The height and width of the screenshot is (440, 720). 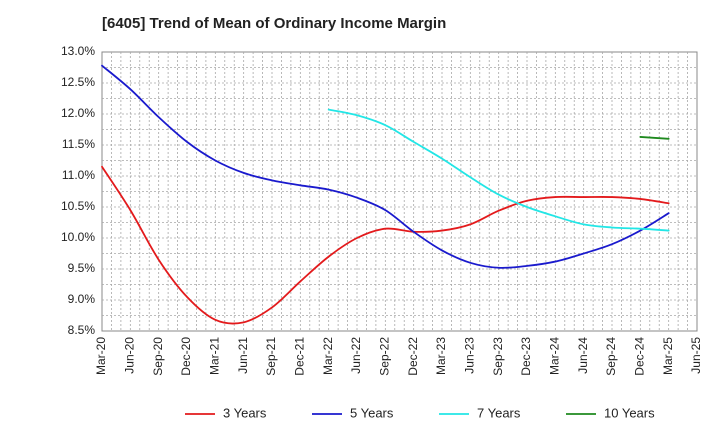 What do you see at coordinates (82, 268) in the screenshot?
I see `y-tick-label: 9.5%` at bounding box center [82, 268].